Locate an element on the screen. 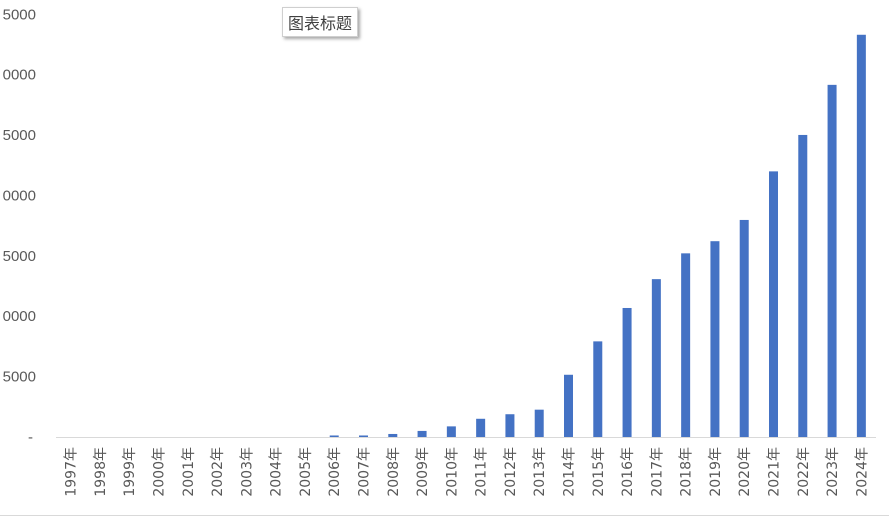 This screenshot has height=518, width=889. x-tick-label: 2019年 is located at coordinates (716, 472).